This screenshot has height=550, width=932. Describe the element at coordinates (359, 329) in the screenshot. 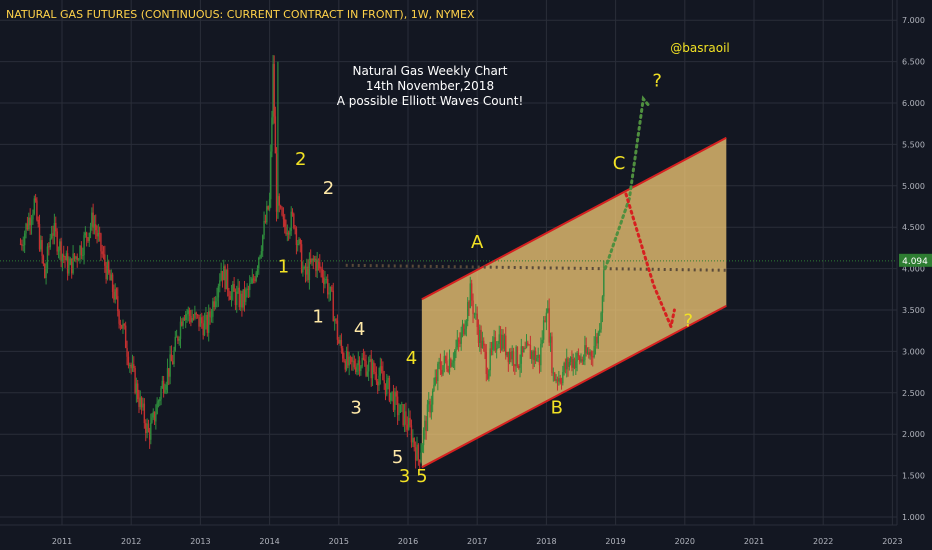

I see `wave-label: 4` at that location.